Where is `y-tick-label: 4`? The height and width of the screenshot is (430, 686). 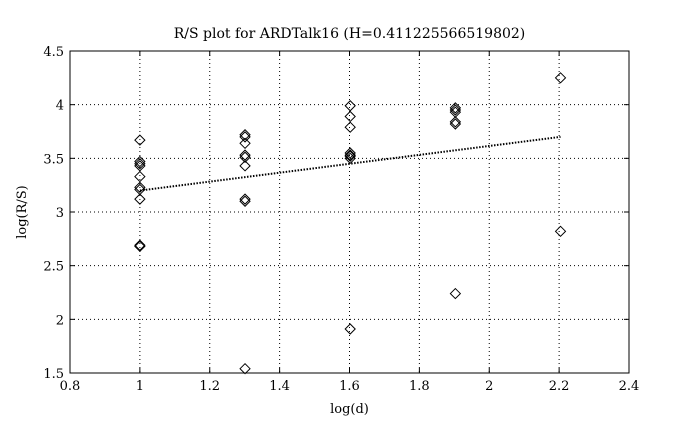 y-tick-label: 4 is located at coordinates (60, 106).